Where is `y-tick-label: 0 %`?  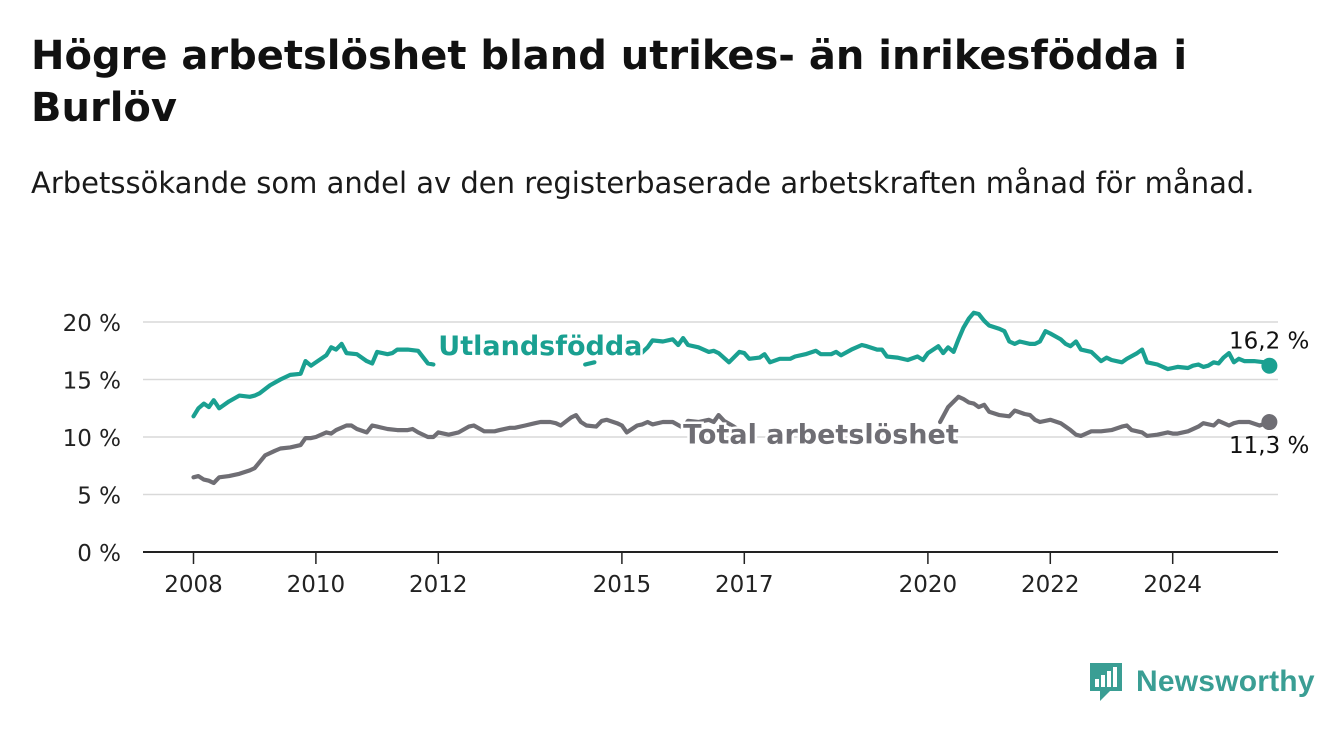 y-tick-label: 0 % is located at coordinates (99, 554).